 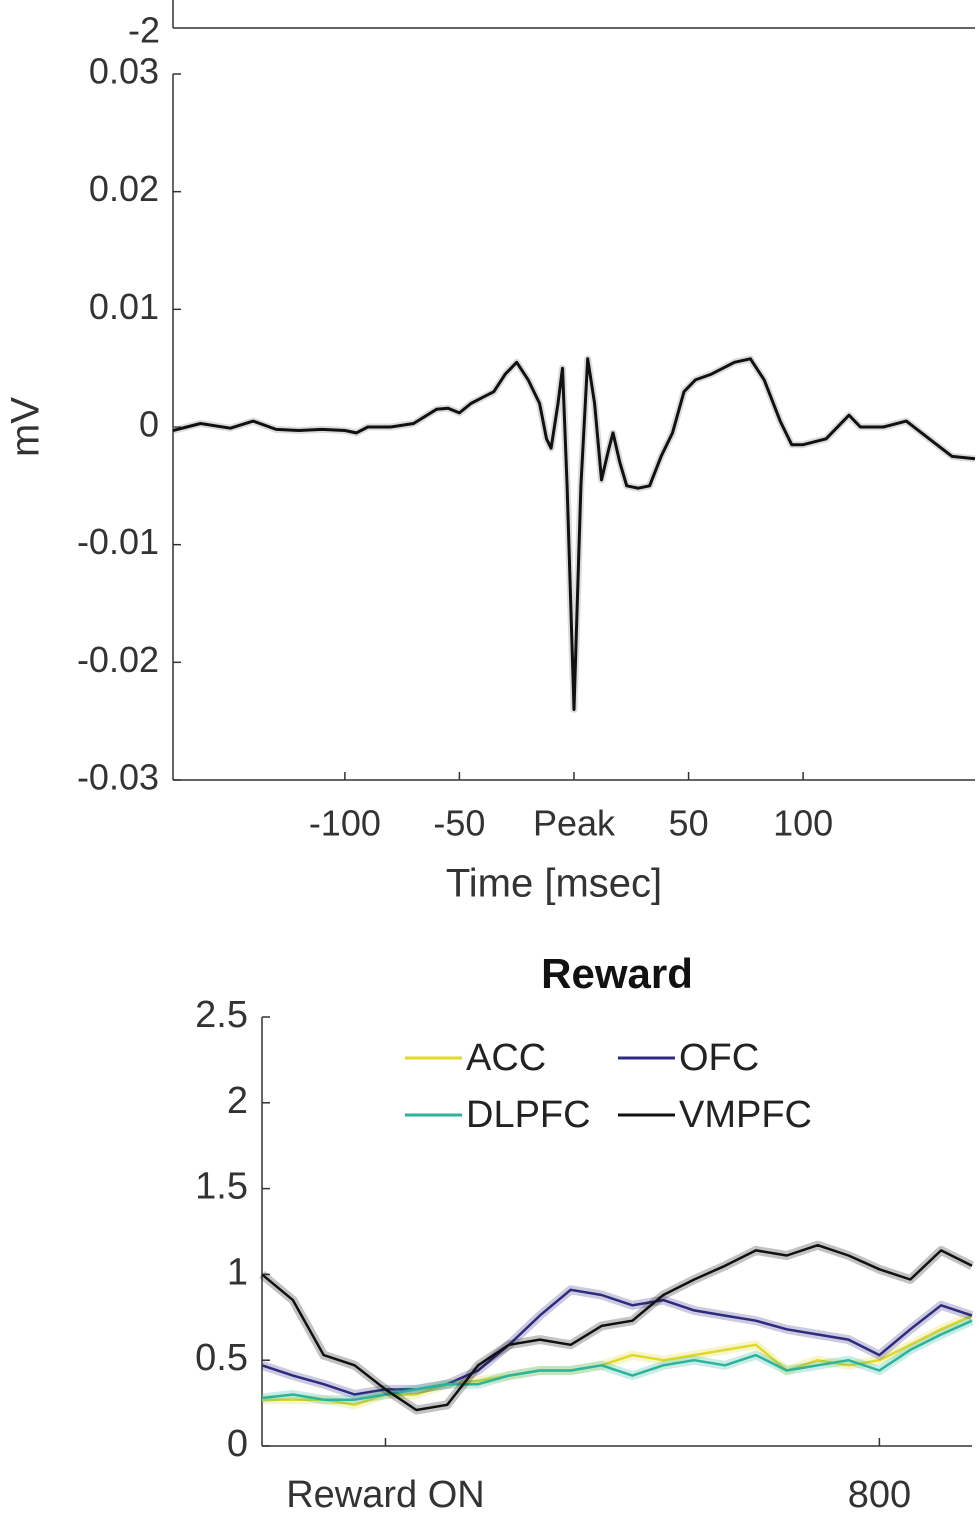 What do you see at coordinates (528, 1115) in the screenshot?
I see `legend-label: DLPFC` at bounding box center [528, 1115].